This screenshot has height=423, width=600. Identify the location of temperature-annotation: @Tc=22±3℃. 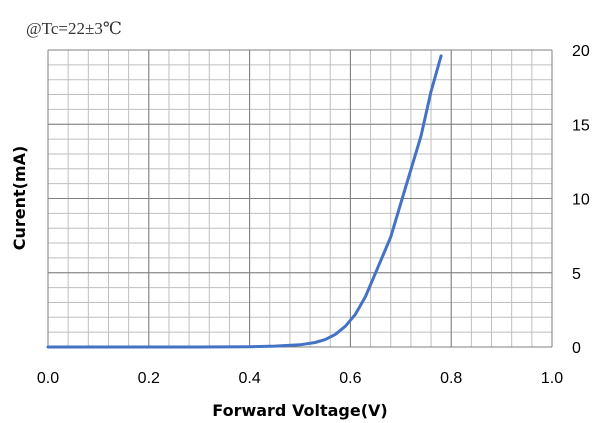
(74, 28).